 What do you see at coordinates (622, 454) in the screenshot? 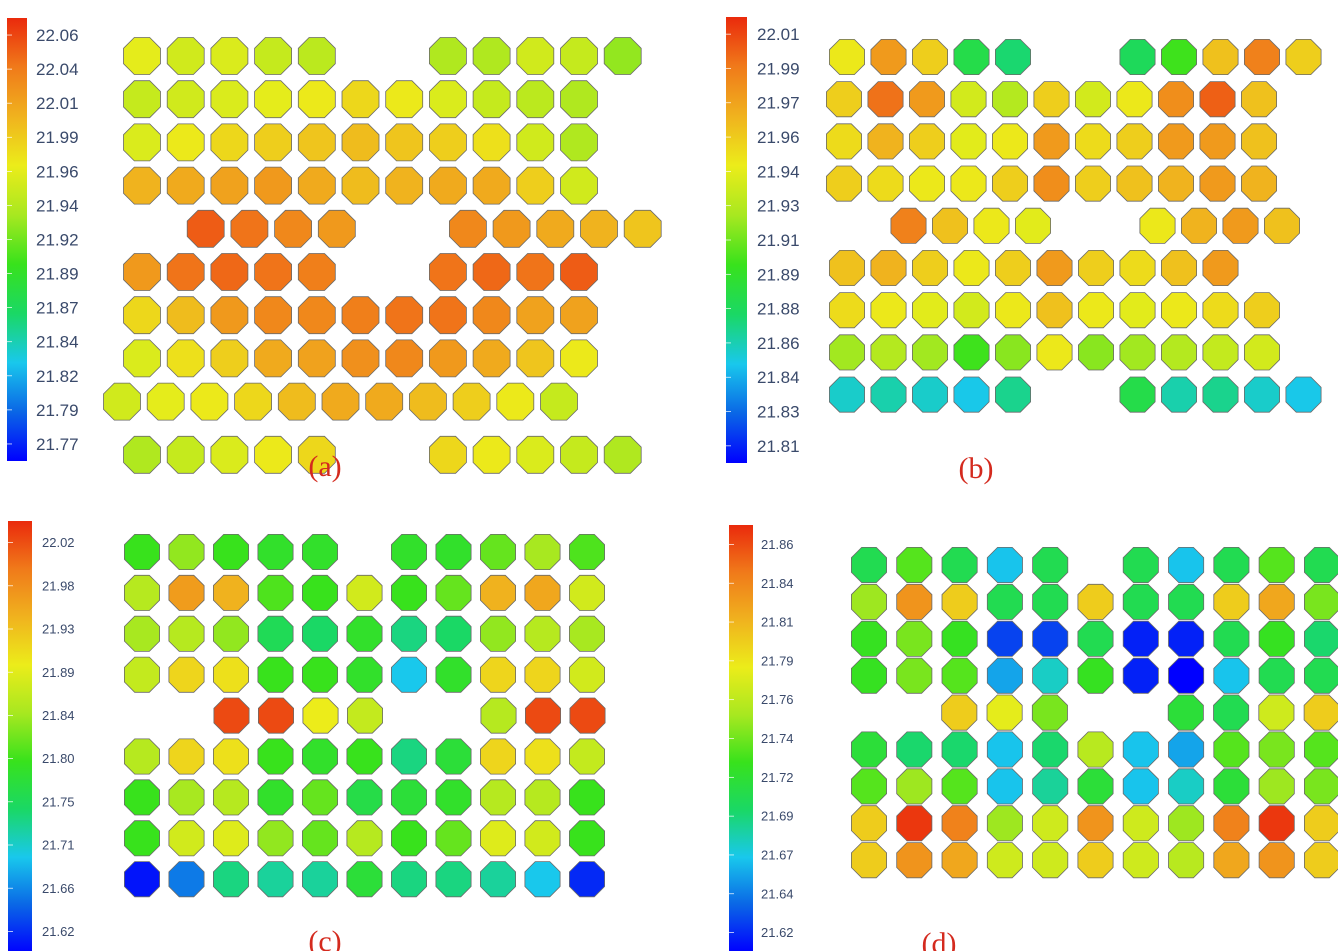
I see `cell-a-r9-c11` at bounding box center [622, 454].